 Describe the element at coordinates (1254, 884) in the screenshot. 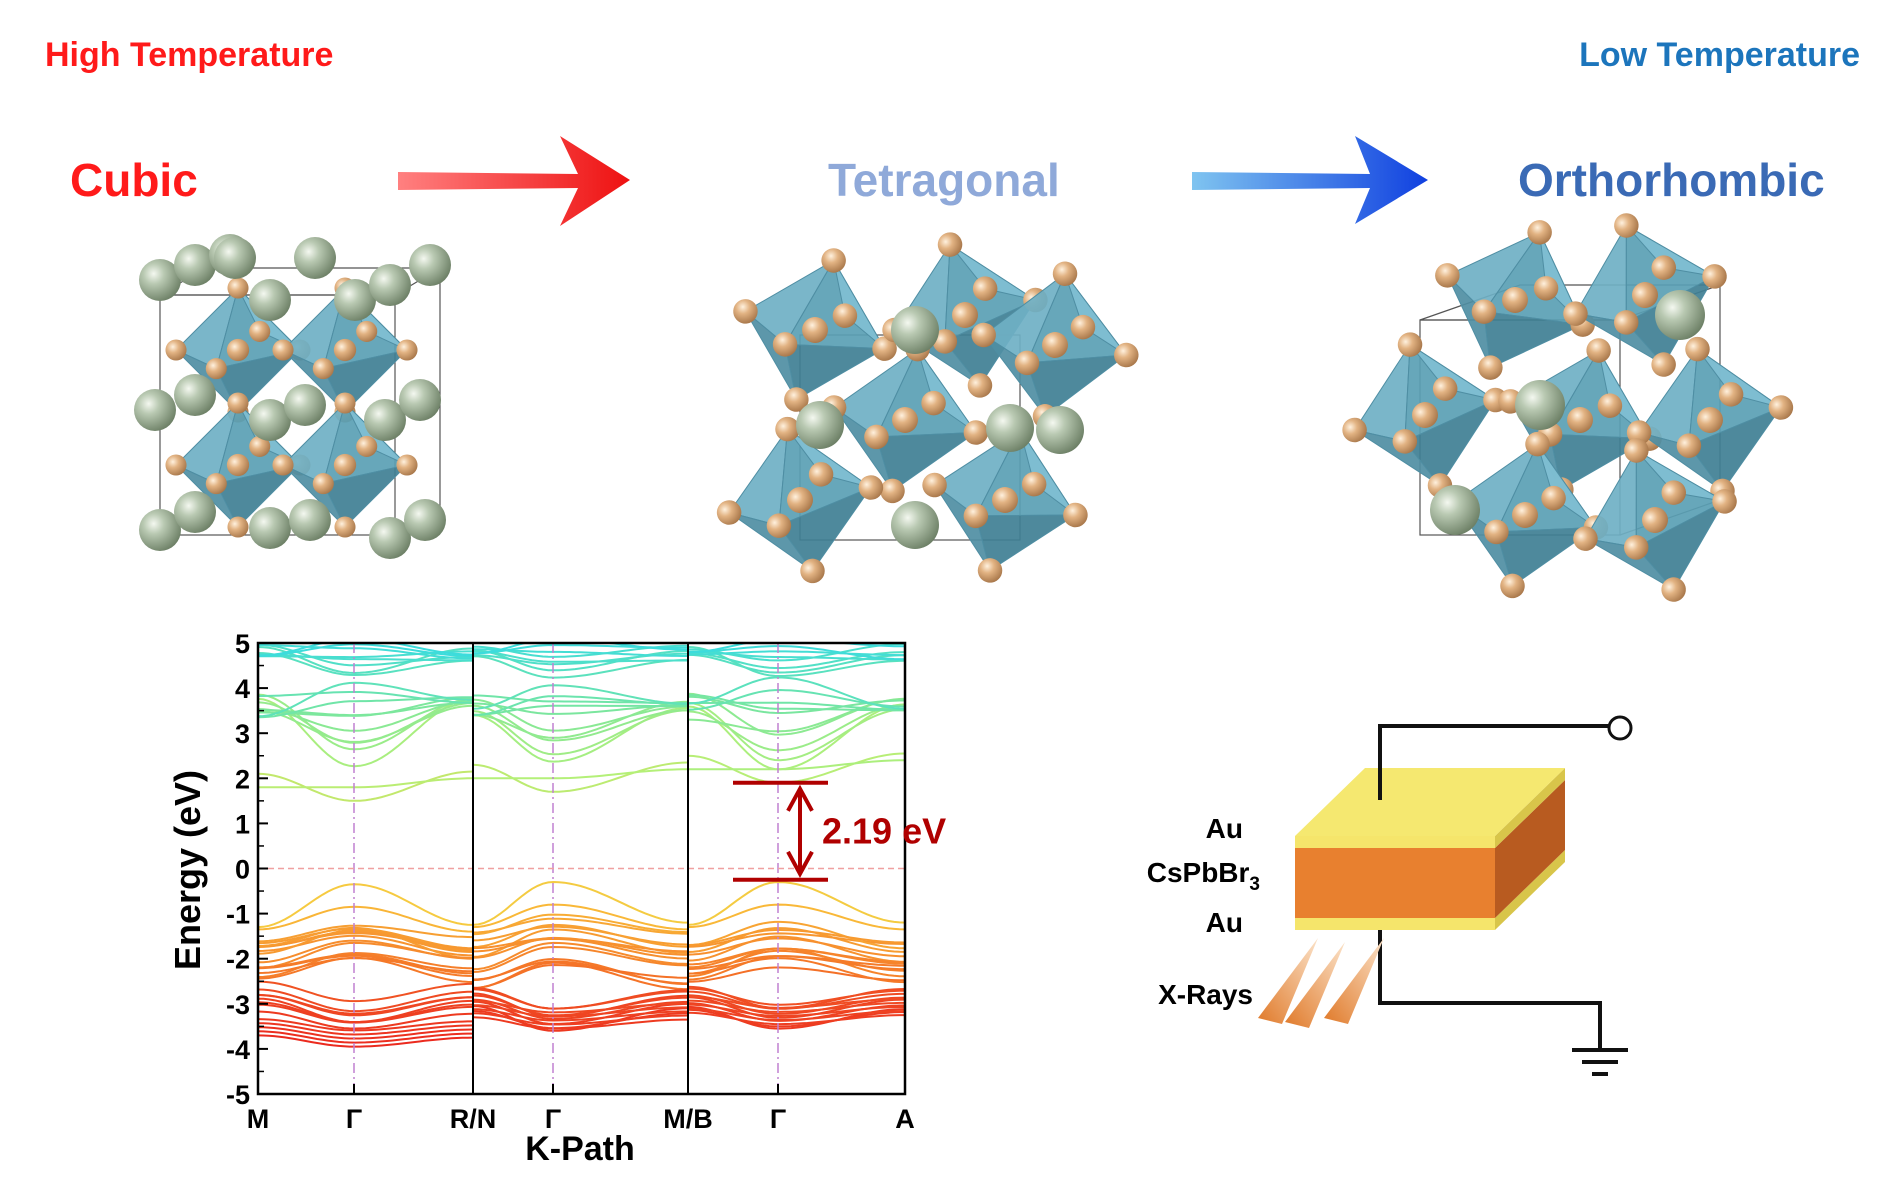

I see `label-cspbbr3-subscript: 3` at that location.